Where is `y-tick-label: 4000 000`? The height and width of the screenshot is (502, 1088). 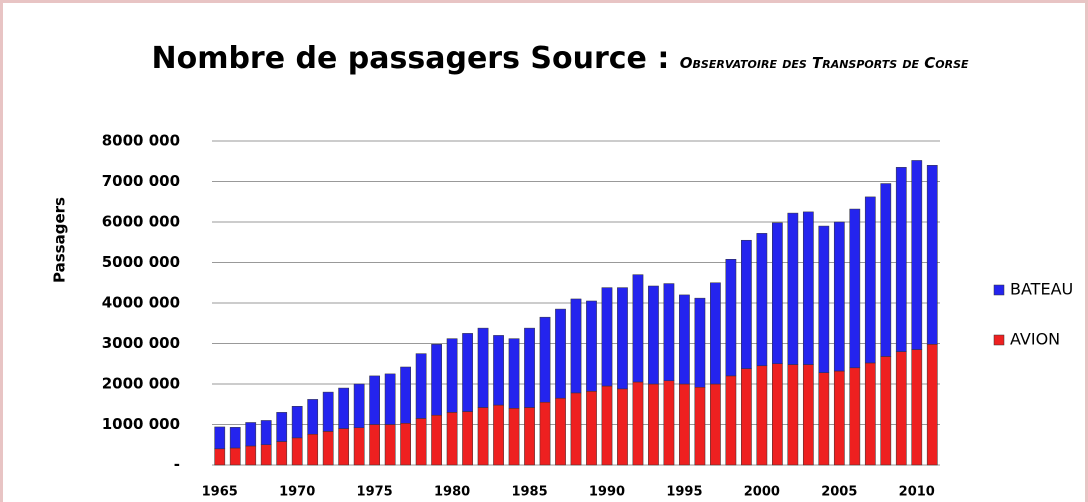
y-tick-label: 4000 000 is located at coordinates (141, 303).